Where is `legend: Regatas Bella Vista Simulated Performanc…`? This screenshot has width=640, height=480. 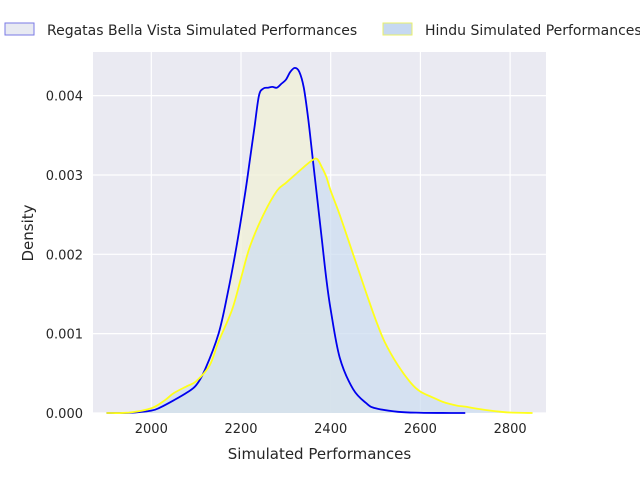
legend: Regatas Bella Vista Simulated Performanc… is located at coordinates (322, 30).